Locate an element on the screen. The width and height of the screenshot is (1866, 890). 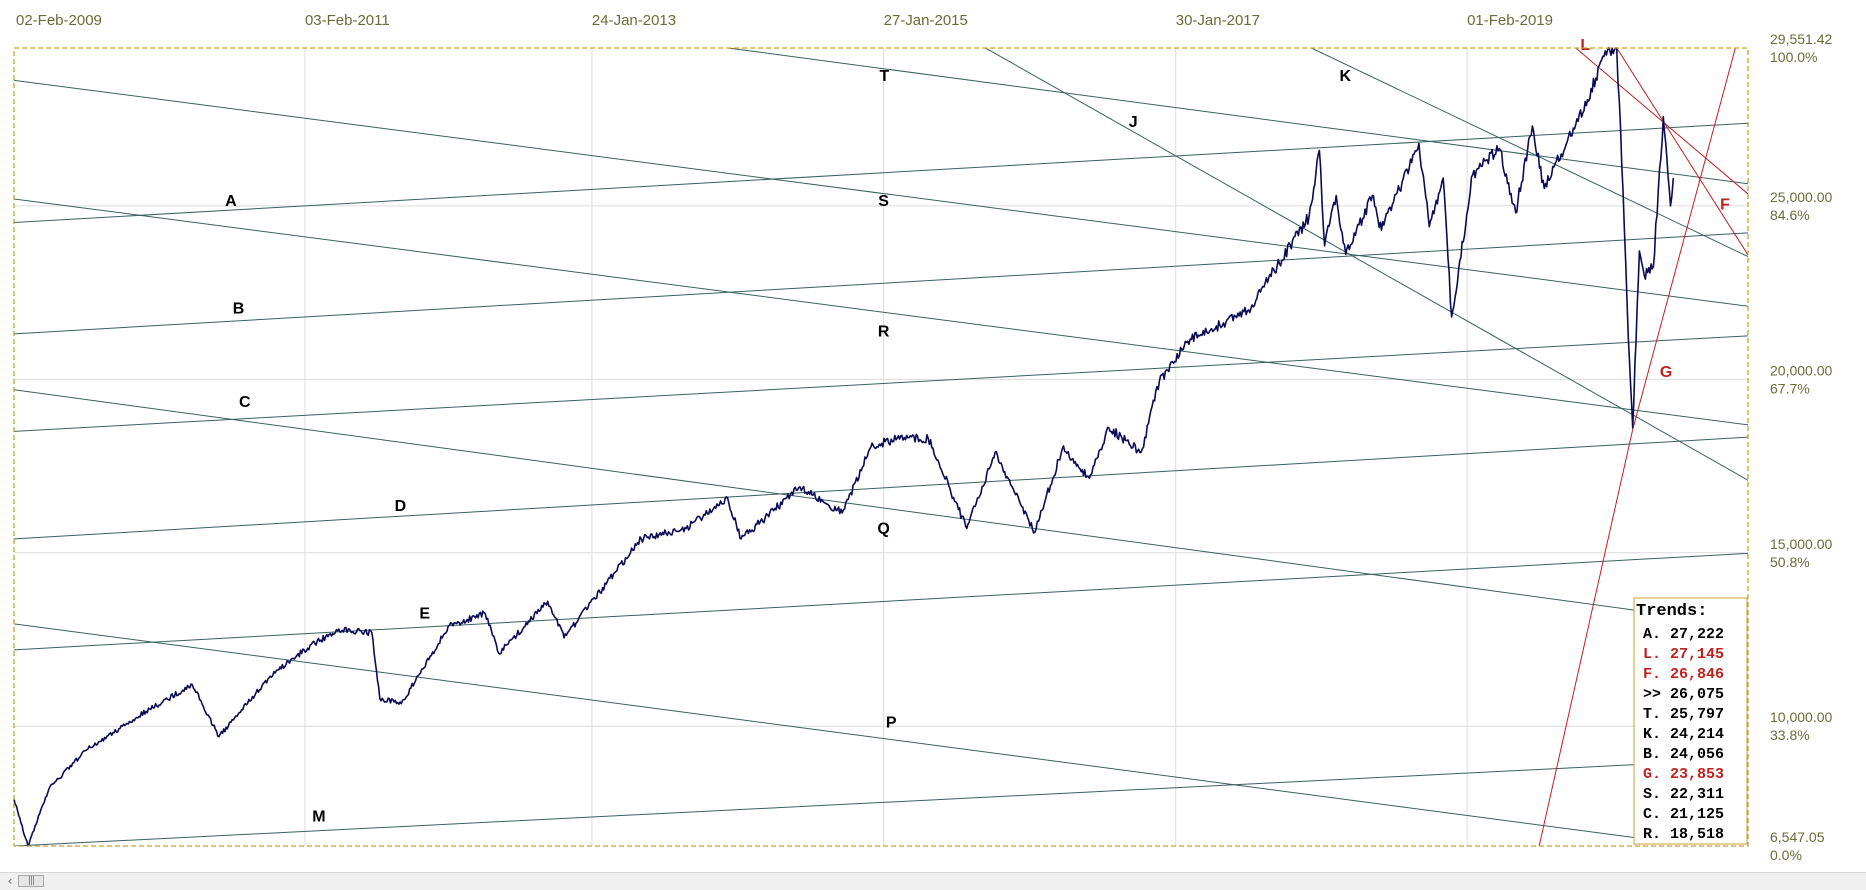
y-price-tick-label: 6,547.05 is located at coordinates (1797, 837).